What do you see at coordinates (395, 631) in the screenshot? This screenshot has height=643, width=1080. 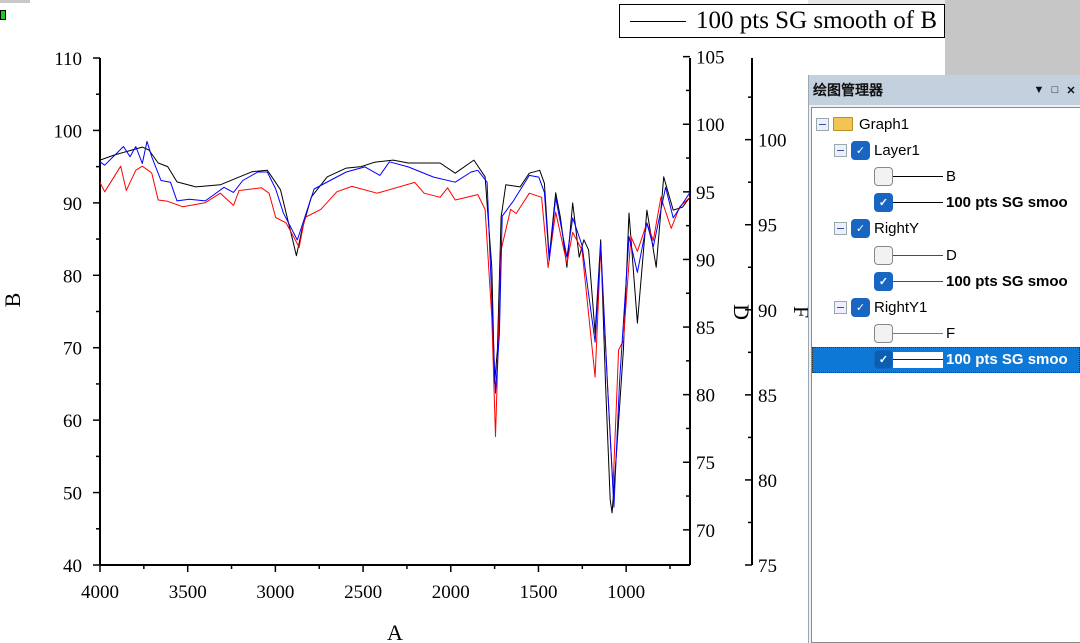 I see `x-axis-title: A` at bounding box center [395, 631].